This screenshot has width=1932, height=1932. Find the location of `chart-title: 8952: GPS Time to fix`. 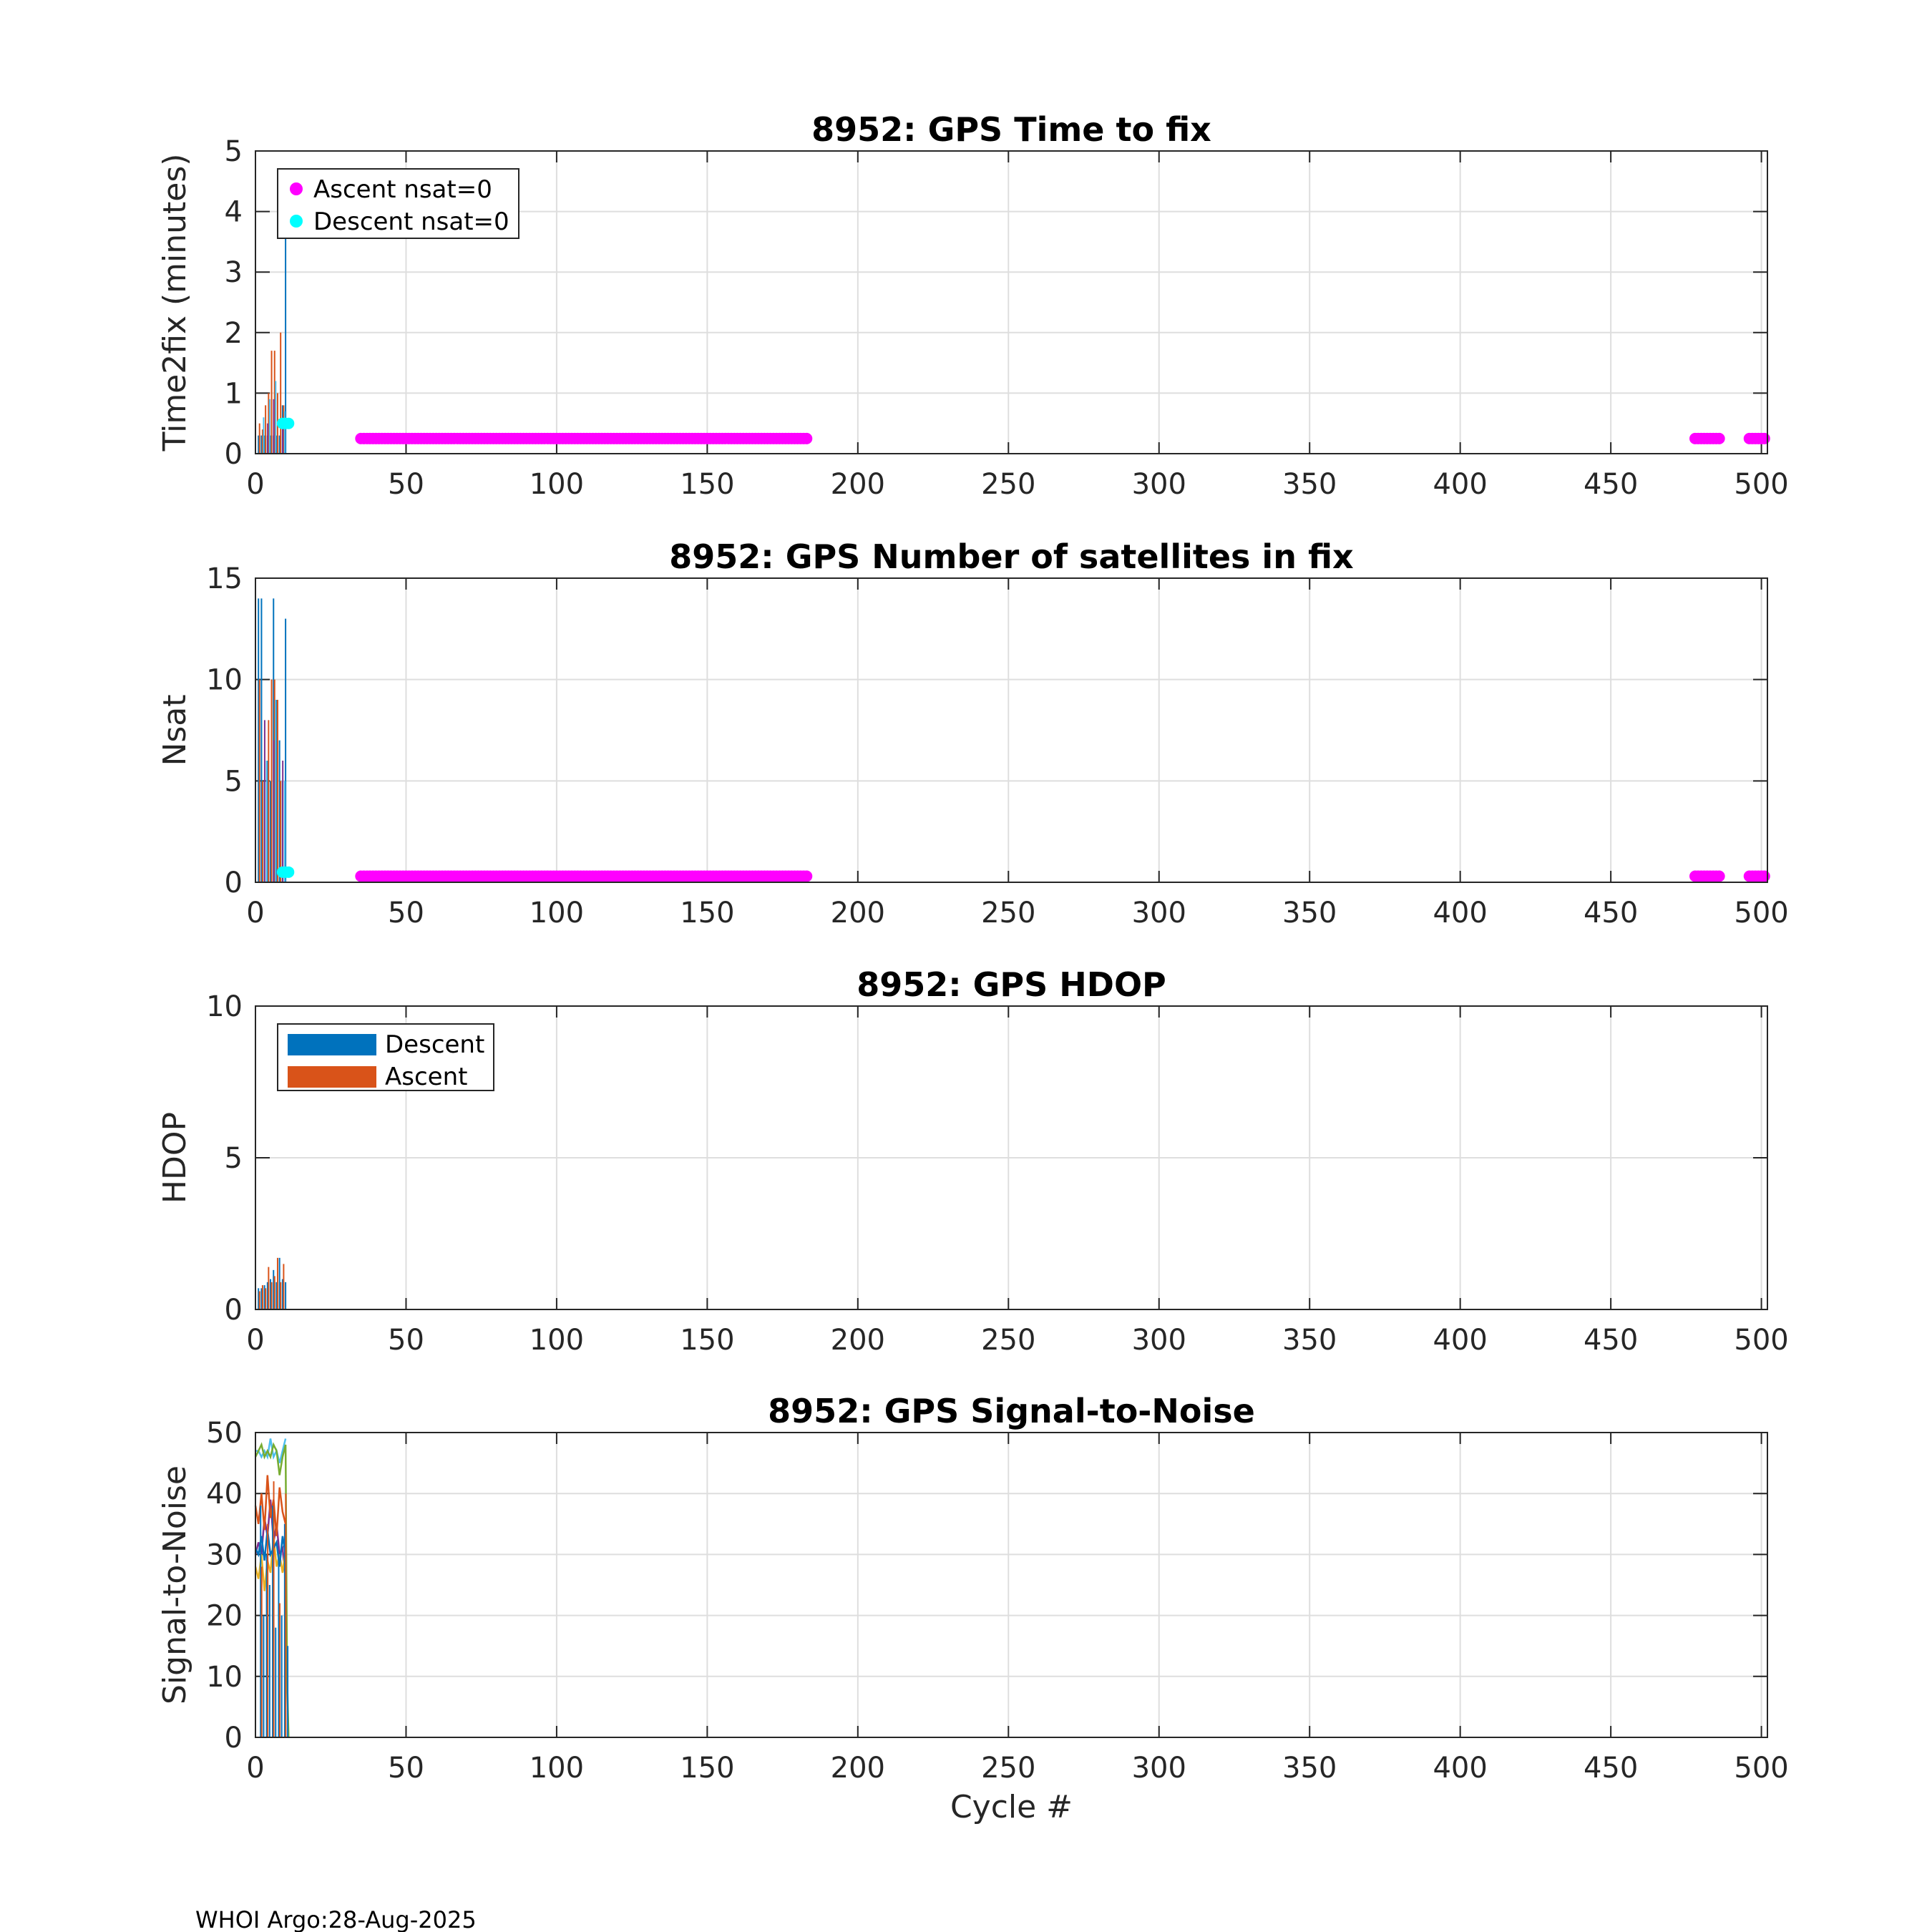

chart-title: 8952: GPS Time to fix is located at coordinates (1011, 129).